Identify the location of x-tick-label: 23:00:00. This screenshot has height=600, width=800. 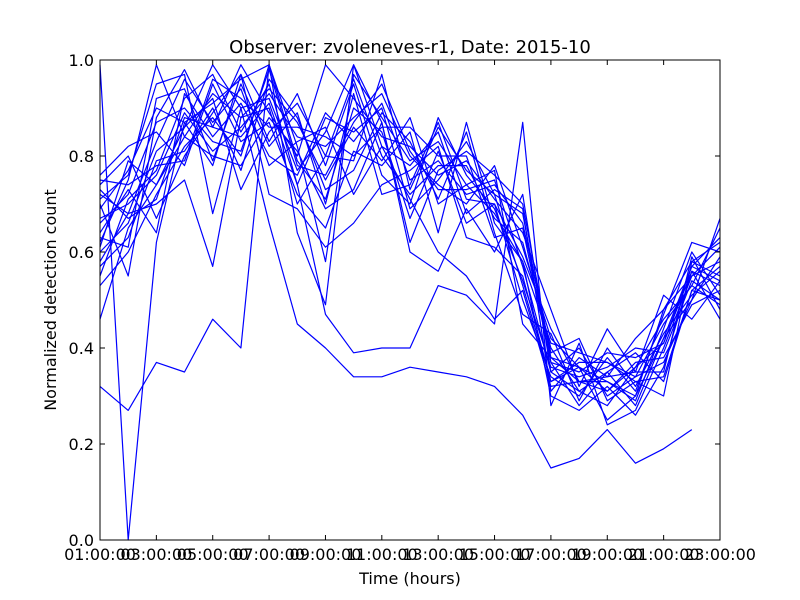
(720, 554).